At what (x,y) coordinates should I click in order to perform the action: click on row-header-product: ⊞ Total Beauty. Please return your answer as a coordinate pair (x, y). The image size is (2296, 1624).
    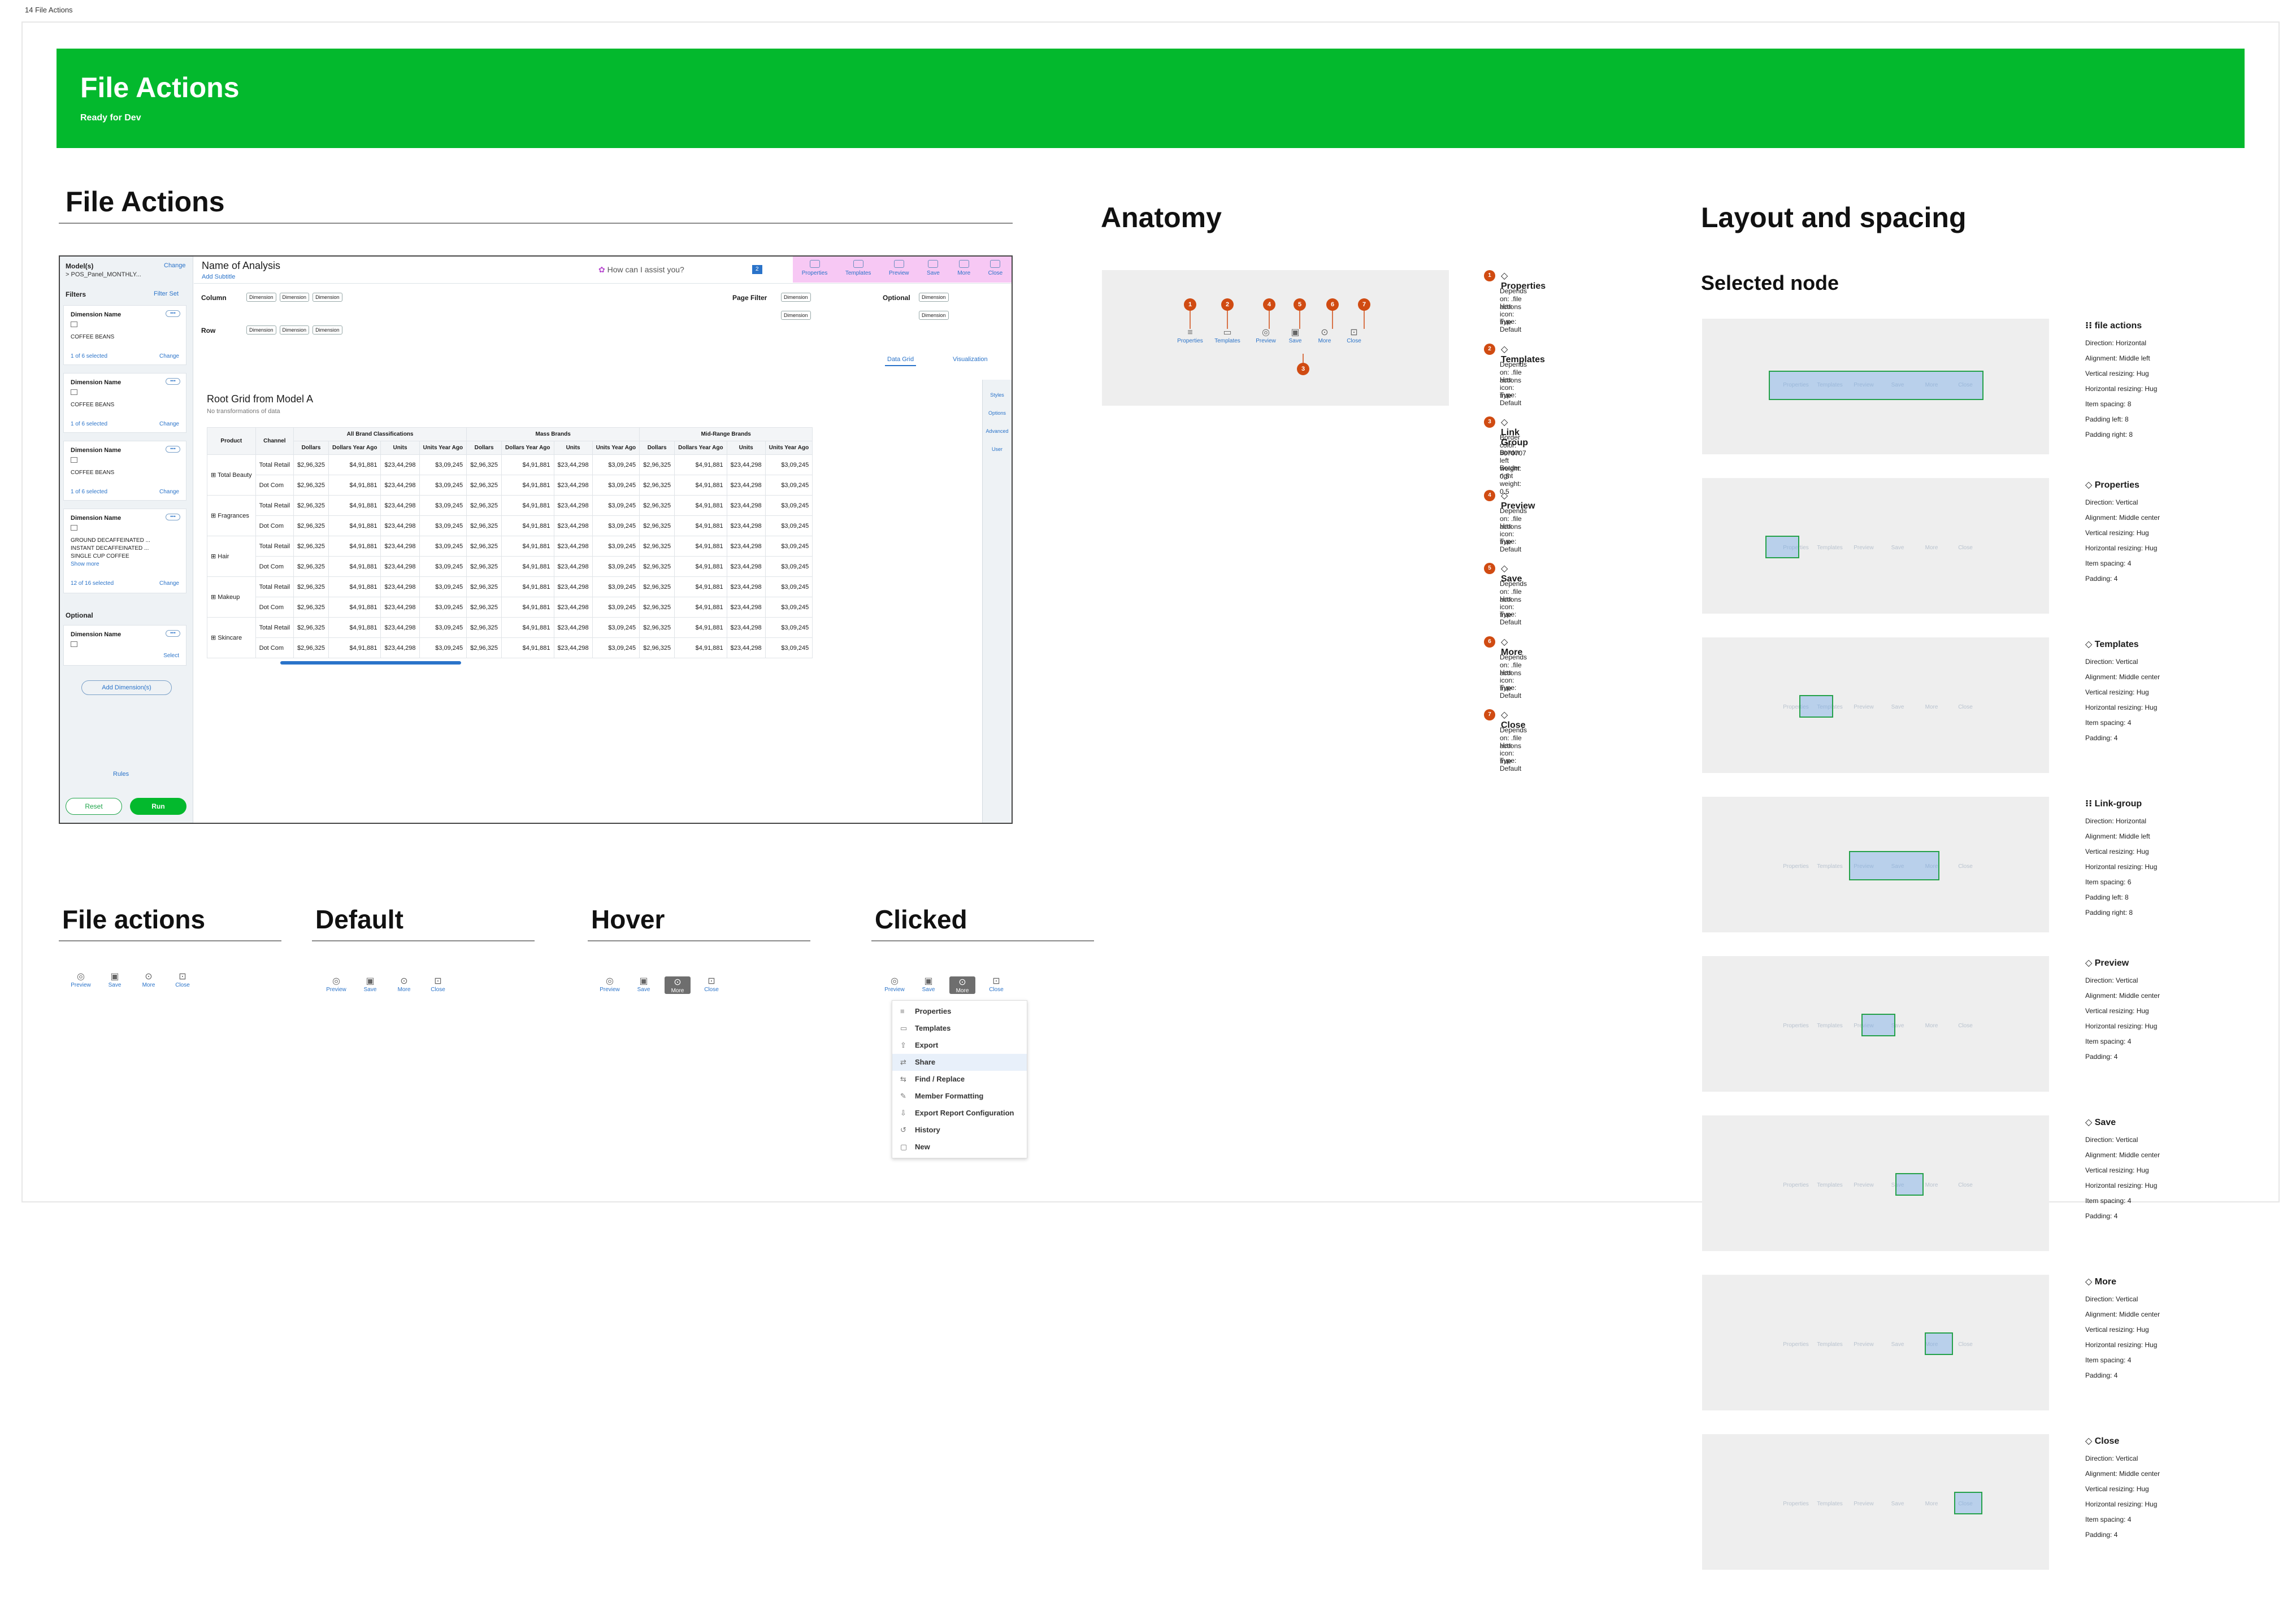
    Looking at the image, I should click on (231, 475).